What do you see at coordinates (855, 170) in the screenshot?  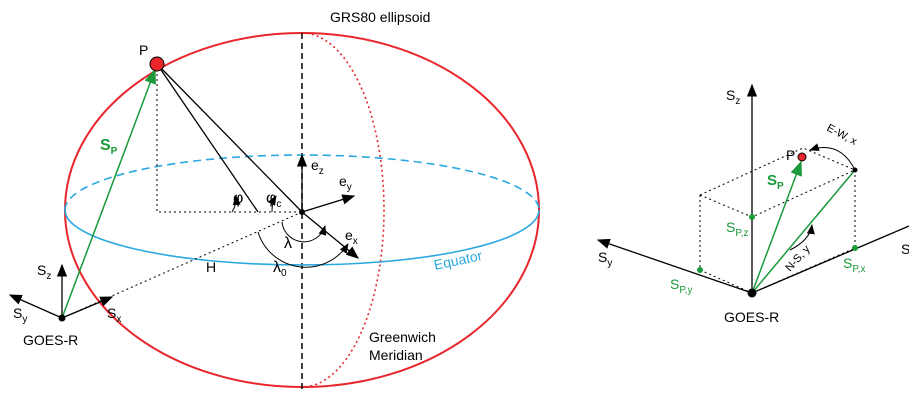 I see `corner-point` at bounding box center [855, 170].